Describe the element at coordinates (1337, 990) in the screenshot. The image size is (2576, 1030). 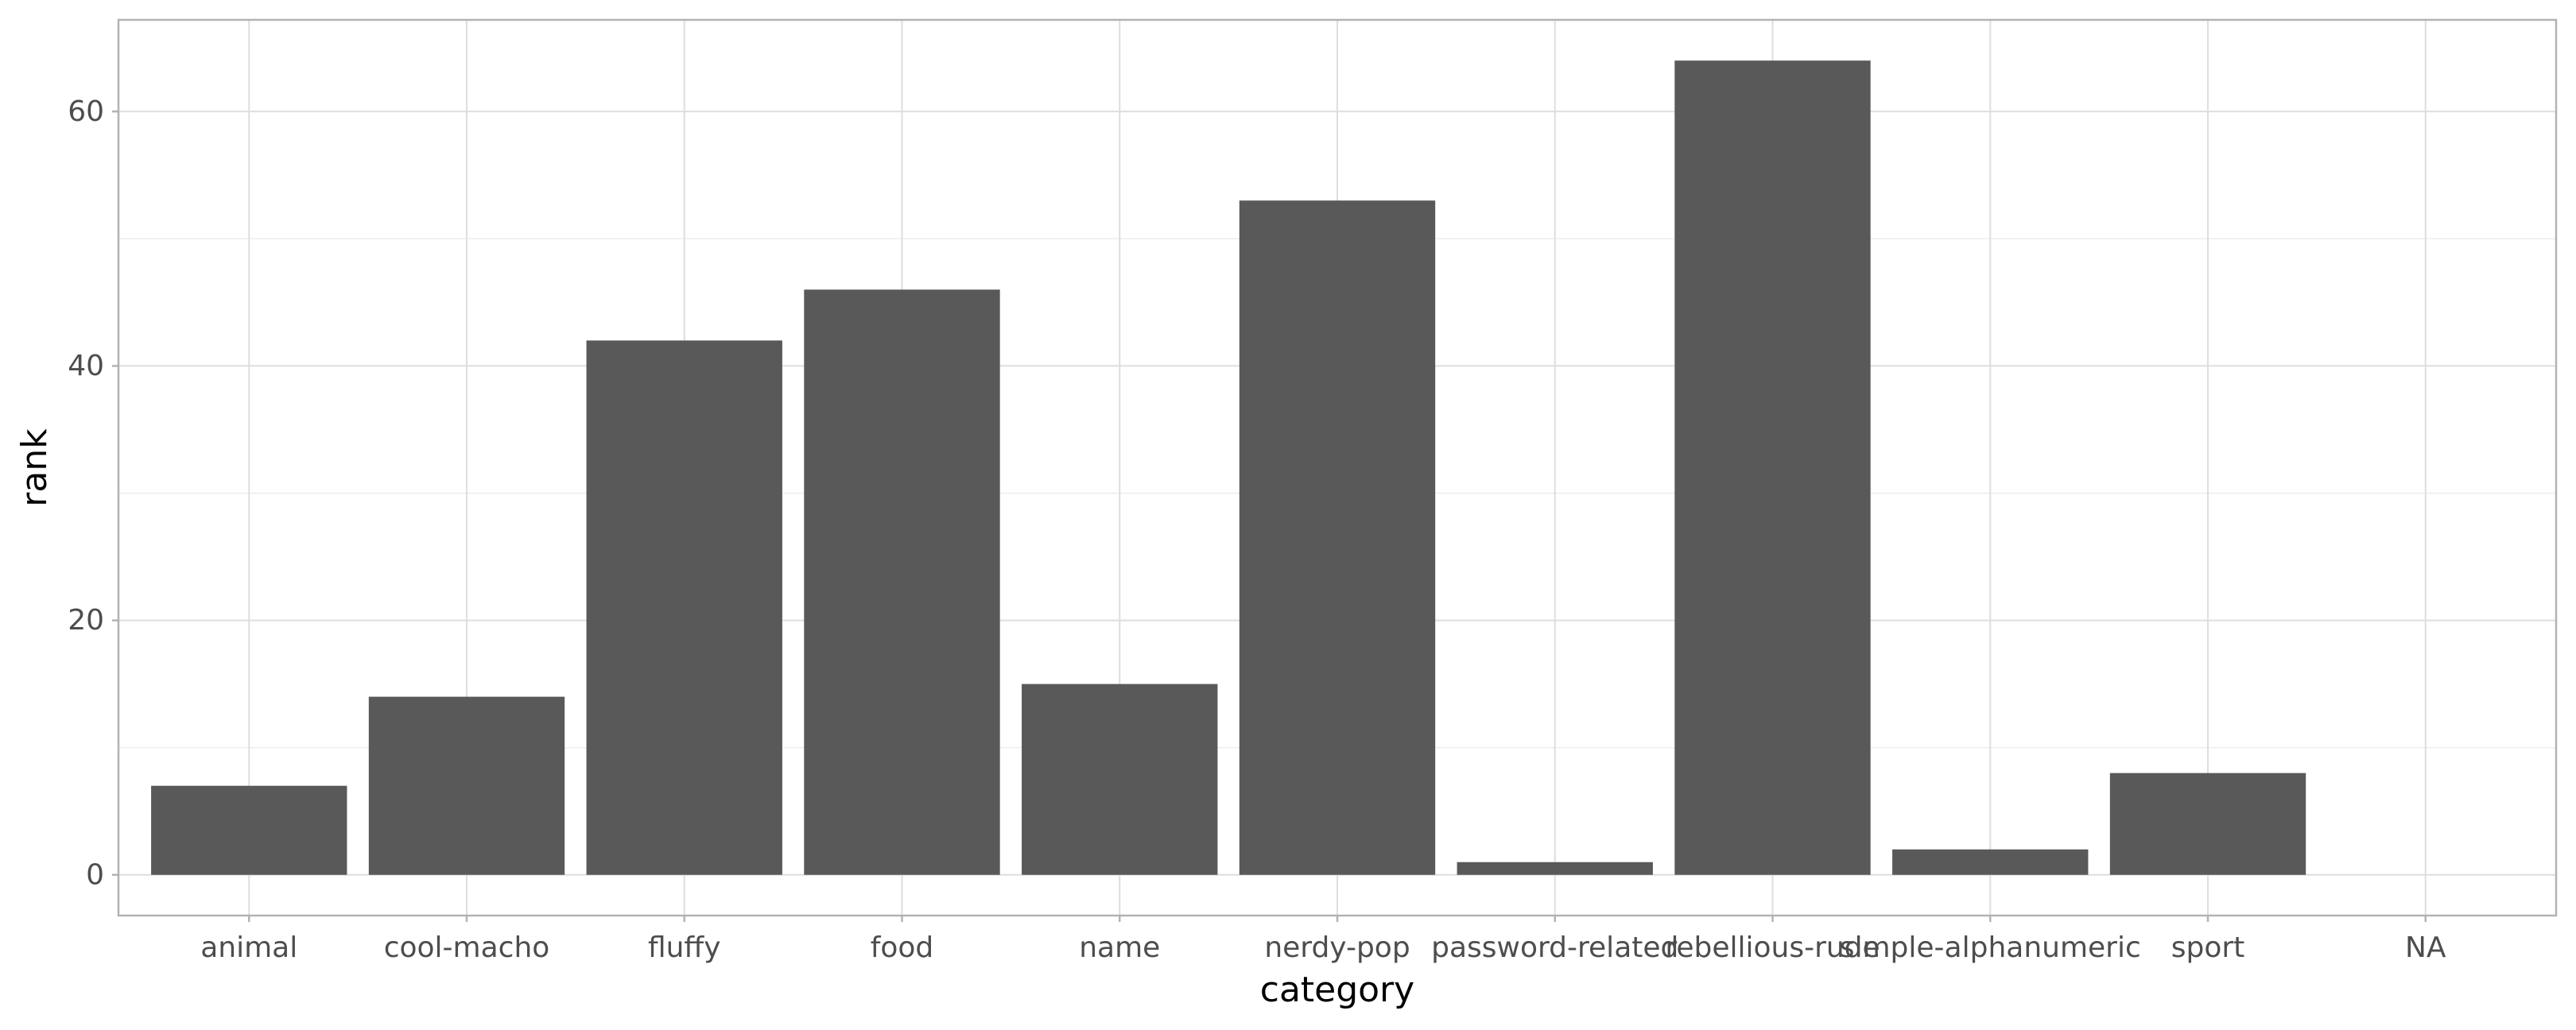
I see `x-axis-title: category` at that location.